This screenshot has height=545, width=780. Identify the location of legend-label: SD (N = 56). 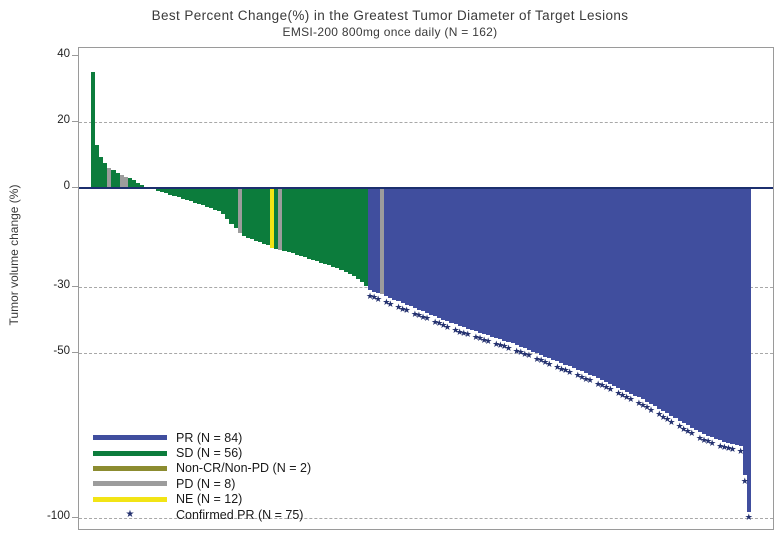
(209, 453).